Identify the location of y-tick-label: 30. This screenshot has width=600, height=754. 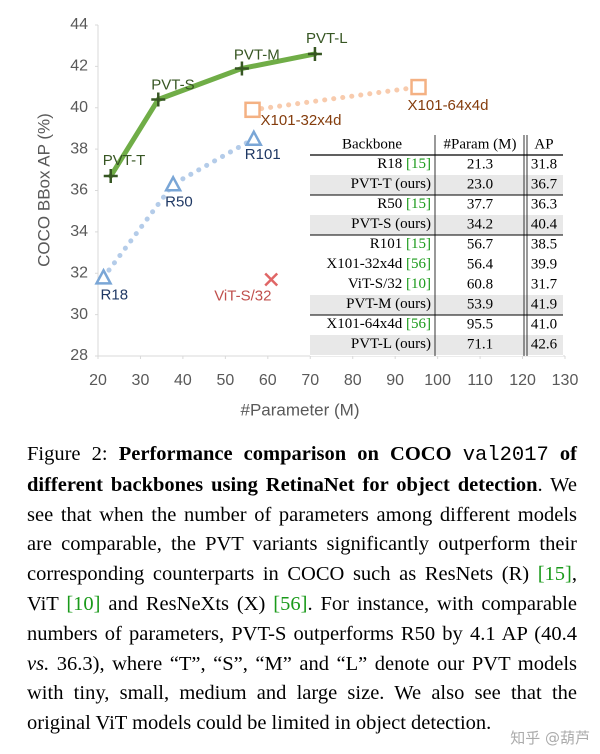
(79, 314).